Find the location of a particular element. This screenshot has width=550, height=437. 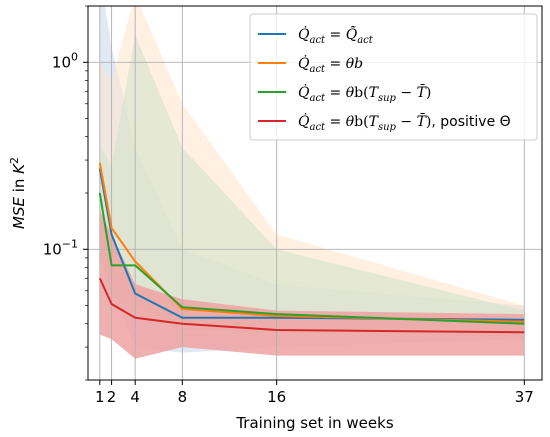

x-tick-label: 8 is located at coordinates (183, 397).